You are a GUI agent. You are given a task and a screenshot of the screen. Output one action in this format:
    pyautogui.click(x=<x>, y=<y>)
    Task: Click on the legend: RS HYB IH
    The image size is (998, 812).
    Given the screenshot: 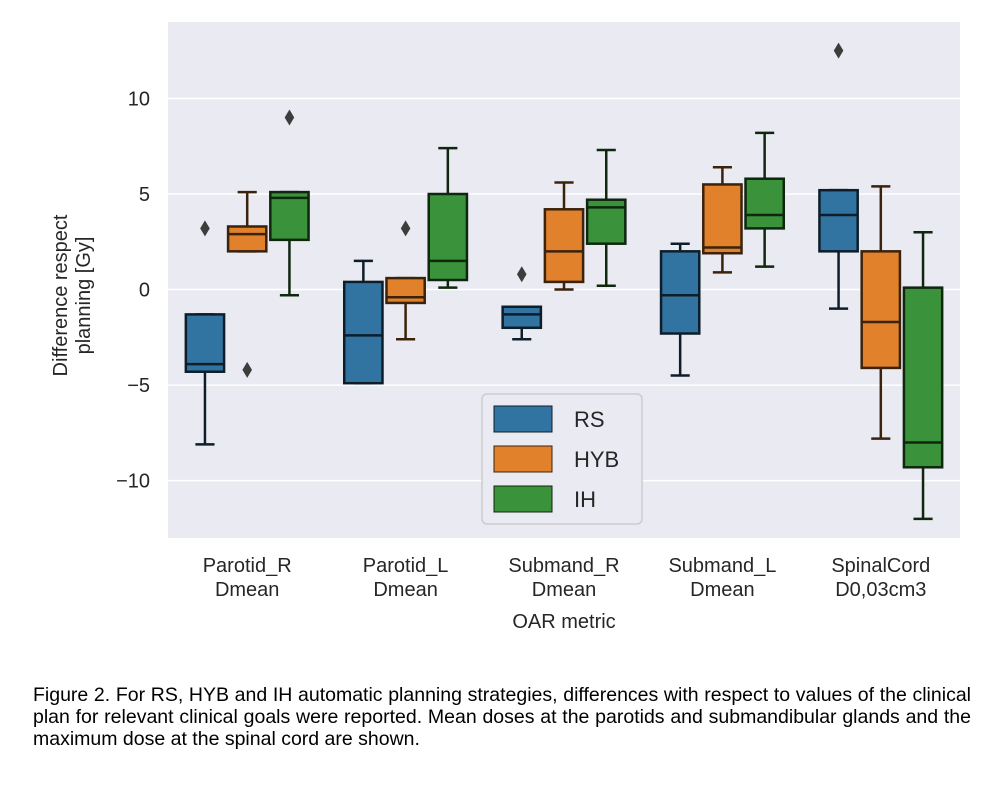 What is the action you would take?
    pyautogui.click(x=562, y=459)
    